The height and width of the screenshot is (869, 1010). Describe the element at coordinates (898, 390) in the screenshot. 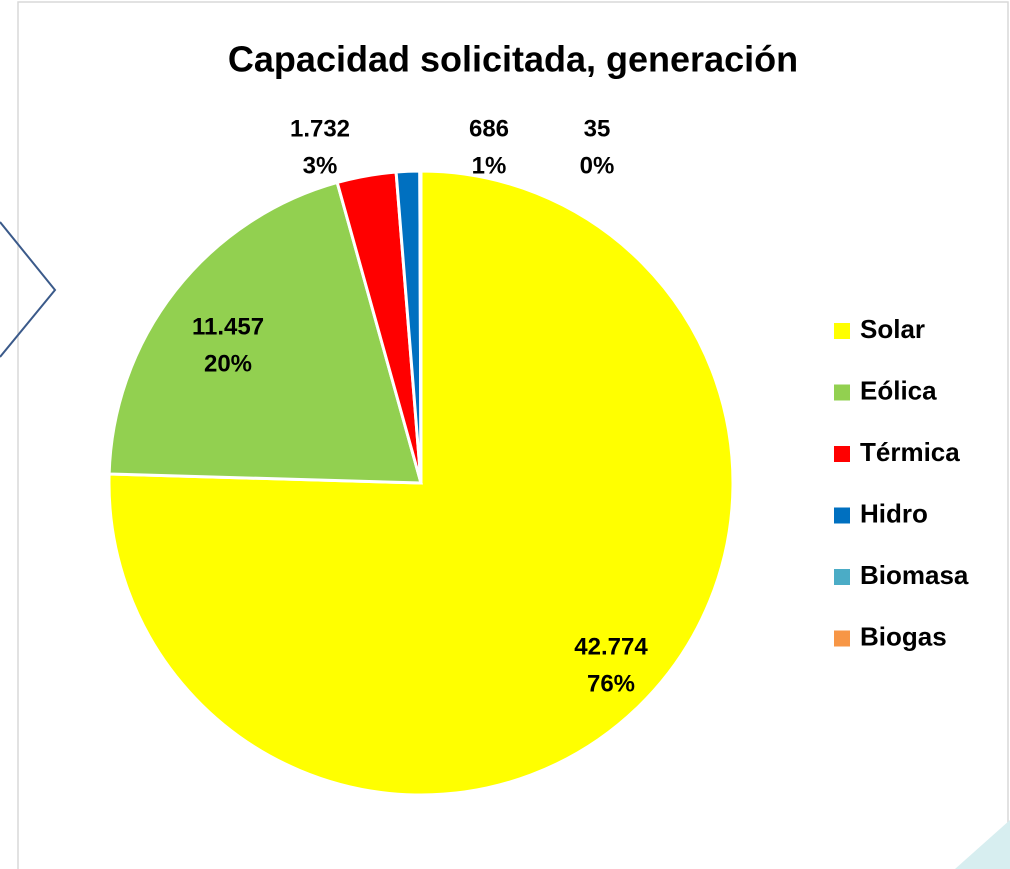

I see `legend-label: Eólica` at that location.